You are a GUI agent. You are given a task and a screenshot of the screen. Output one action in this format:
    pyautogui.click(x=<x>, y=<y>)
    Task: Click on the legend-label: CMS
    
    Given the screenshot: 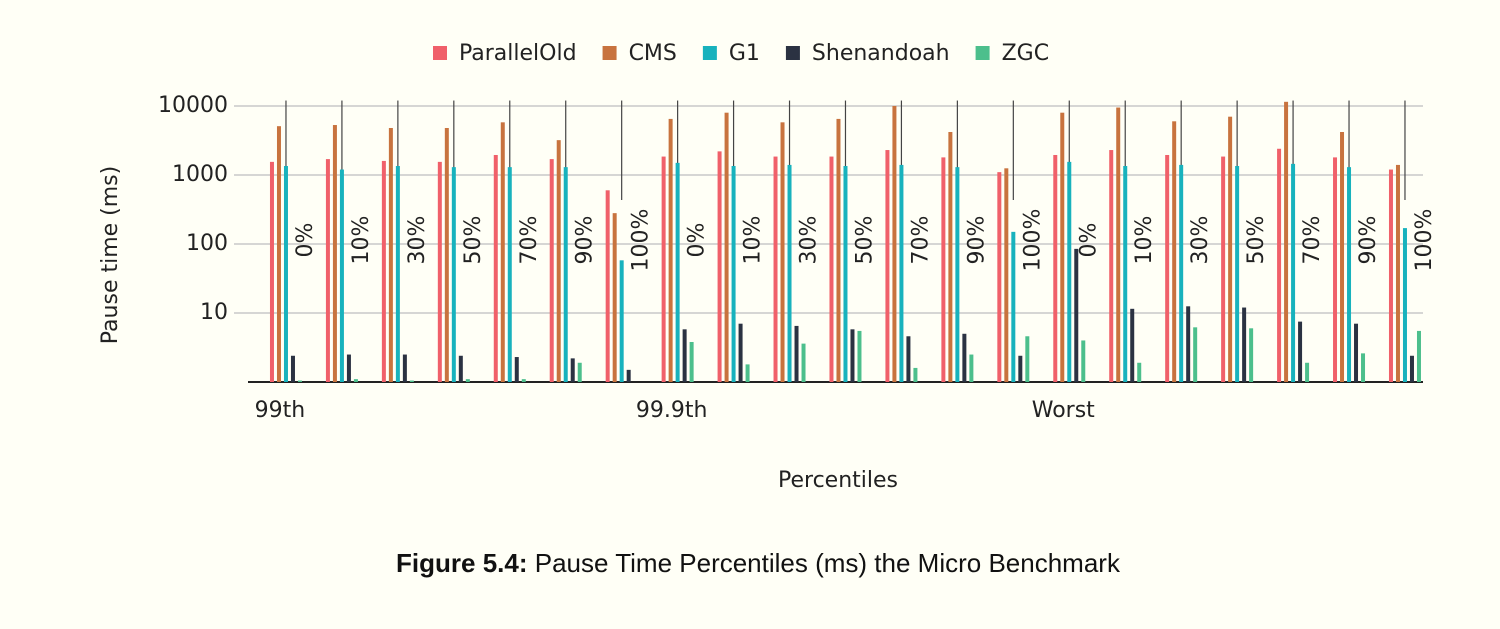 What is the action you would take?
    pyautogui.click(x=653, y=53)
    